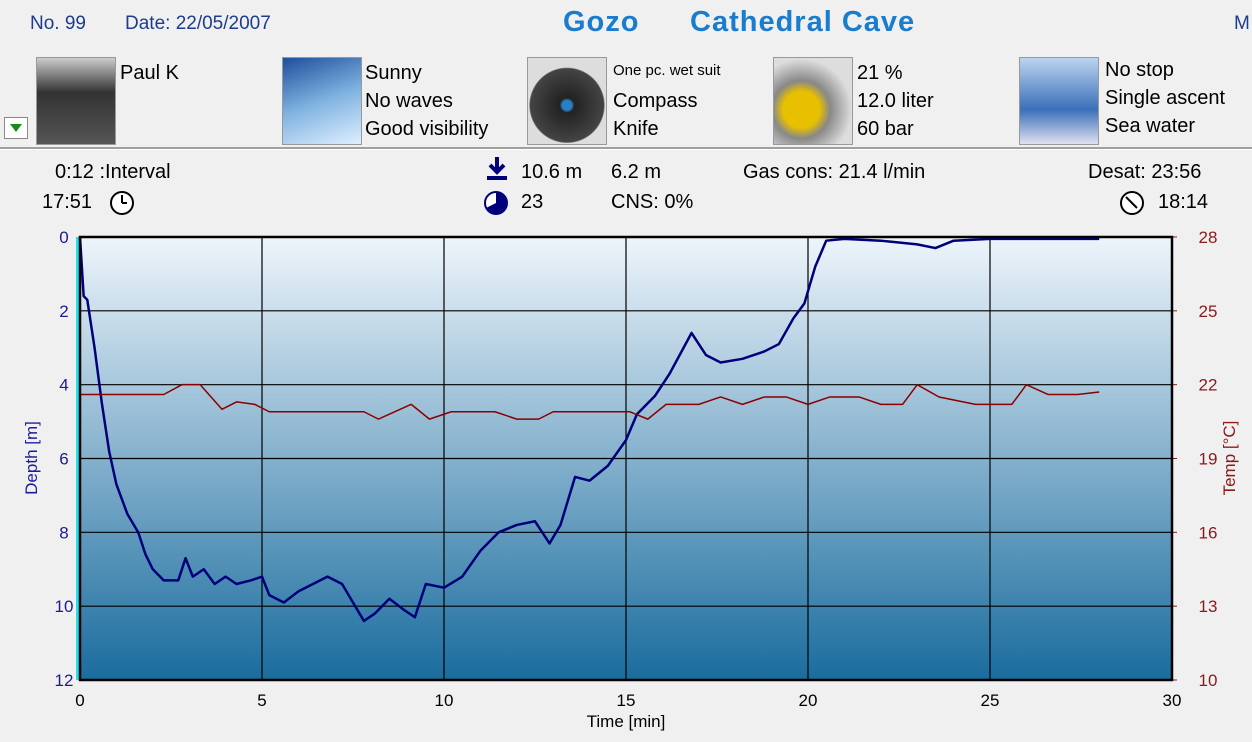  Describe the element at coordinates (808, 700) in the screenshot. I see `x-tick-label: 20` at that location.